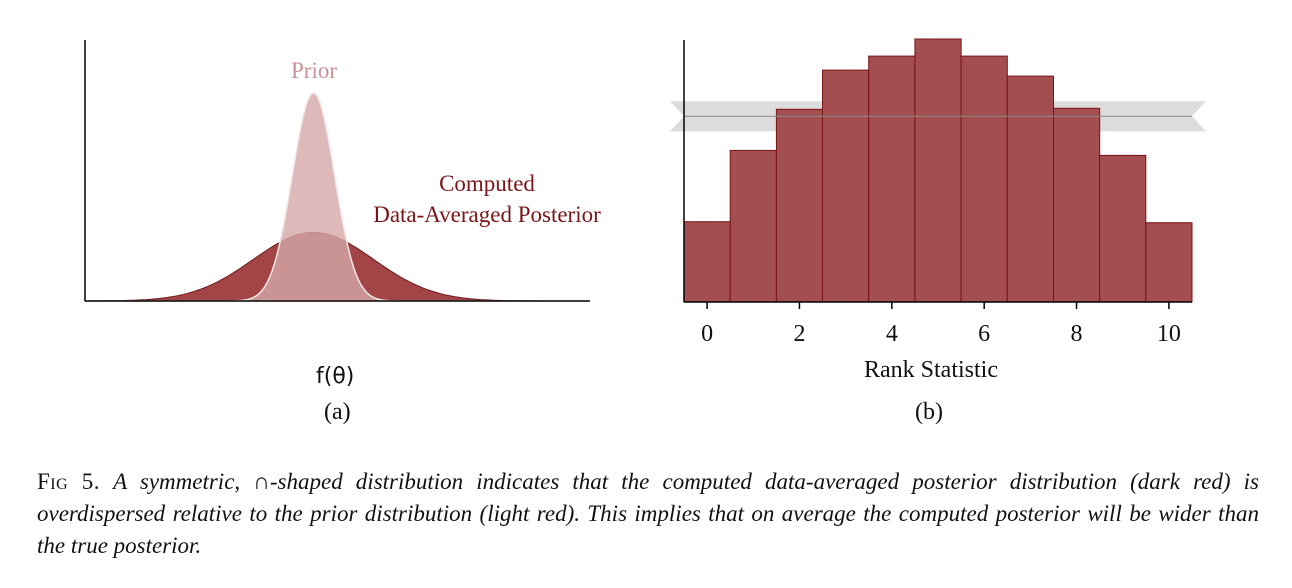 This screenshot has width=1292, height=588. I want to click on caption-label: Fig 5., so click(69, 481).